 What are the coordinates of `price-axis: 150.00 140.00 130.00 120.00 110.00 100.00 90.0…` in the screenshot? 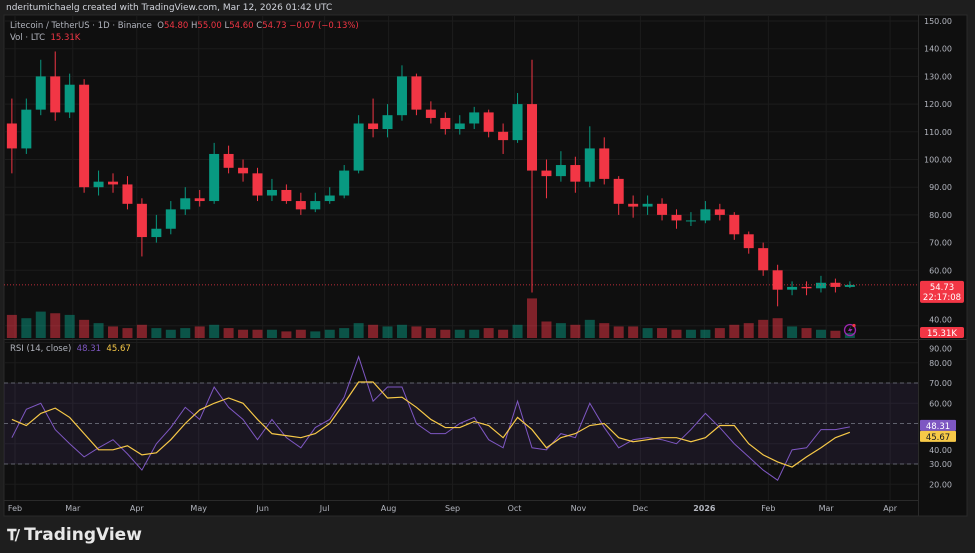 It's located at (938, 253).